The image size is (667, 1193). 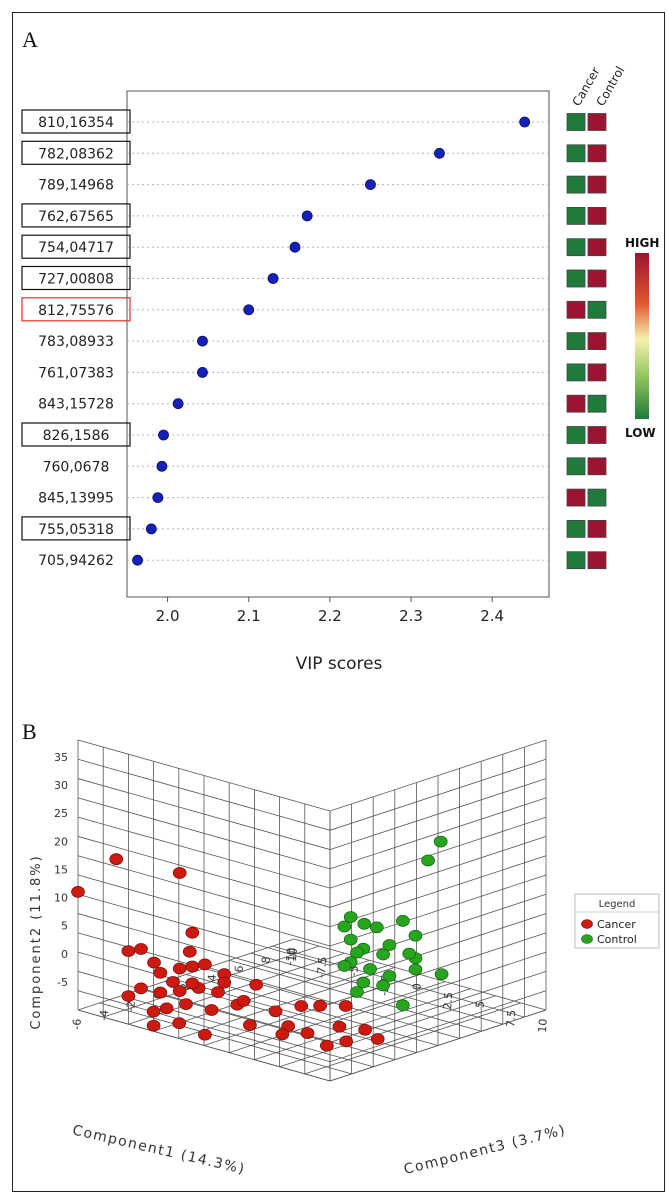 I want to click on feature-label: 782,08362, so click(x=76, y=154).